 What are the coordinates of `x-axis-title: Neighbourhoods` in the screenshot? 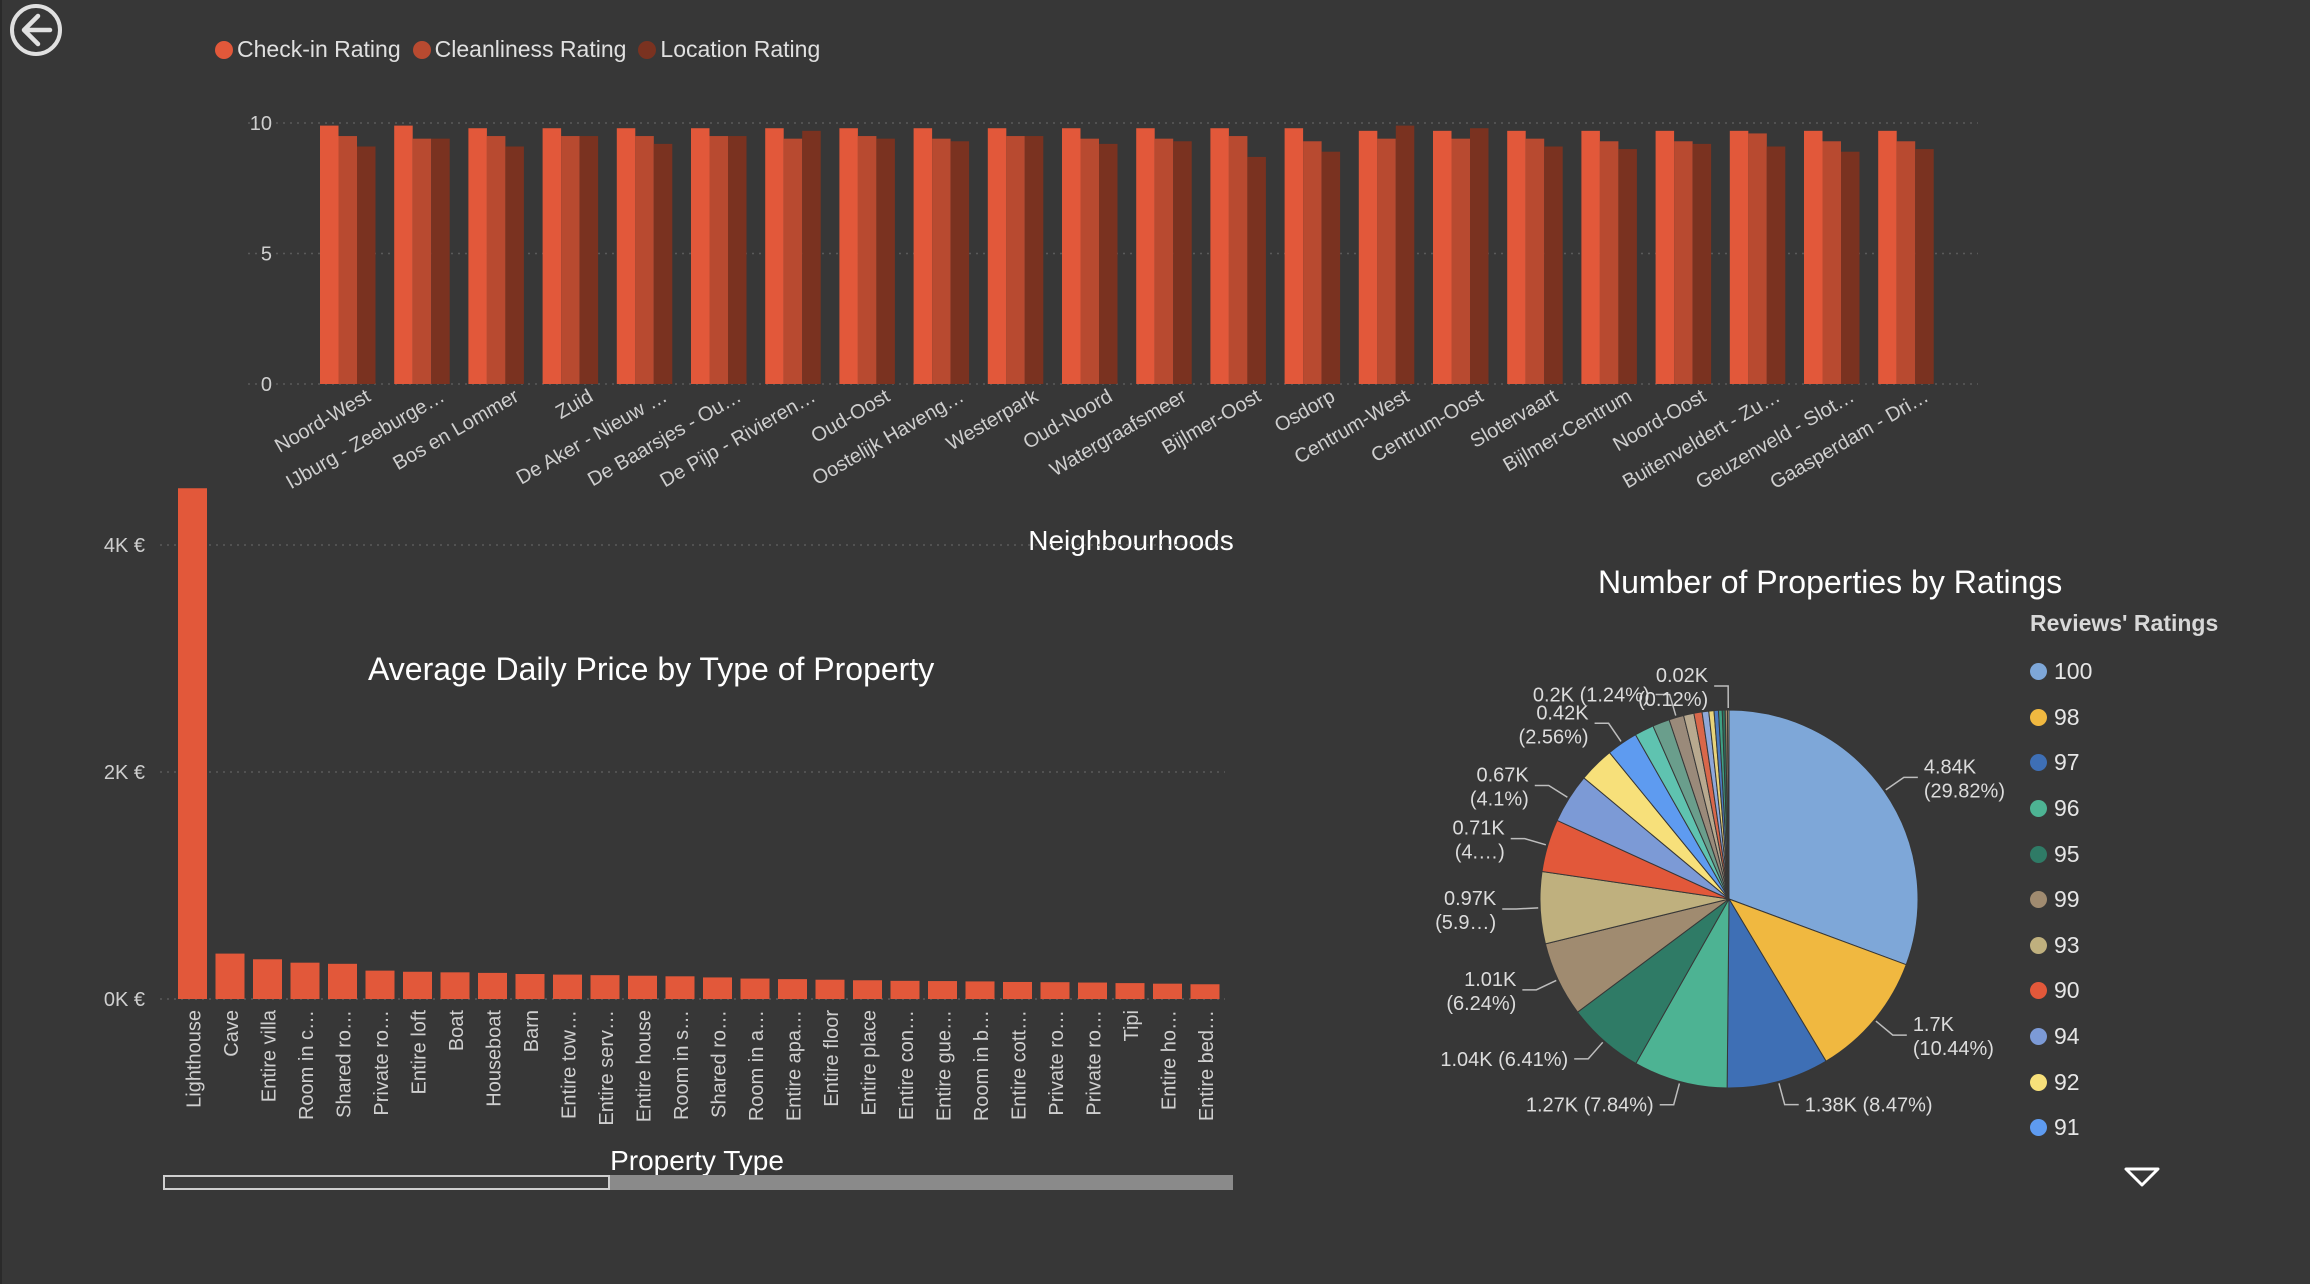 It's located at (1131, 540).